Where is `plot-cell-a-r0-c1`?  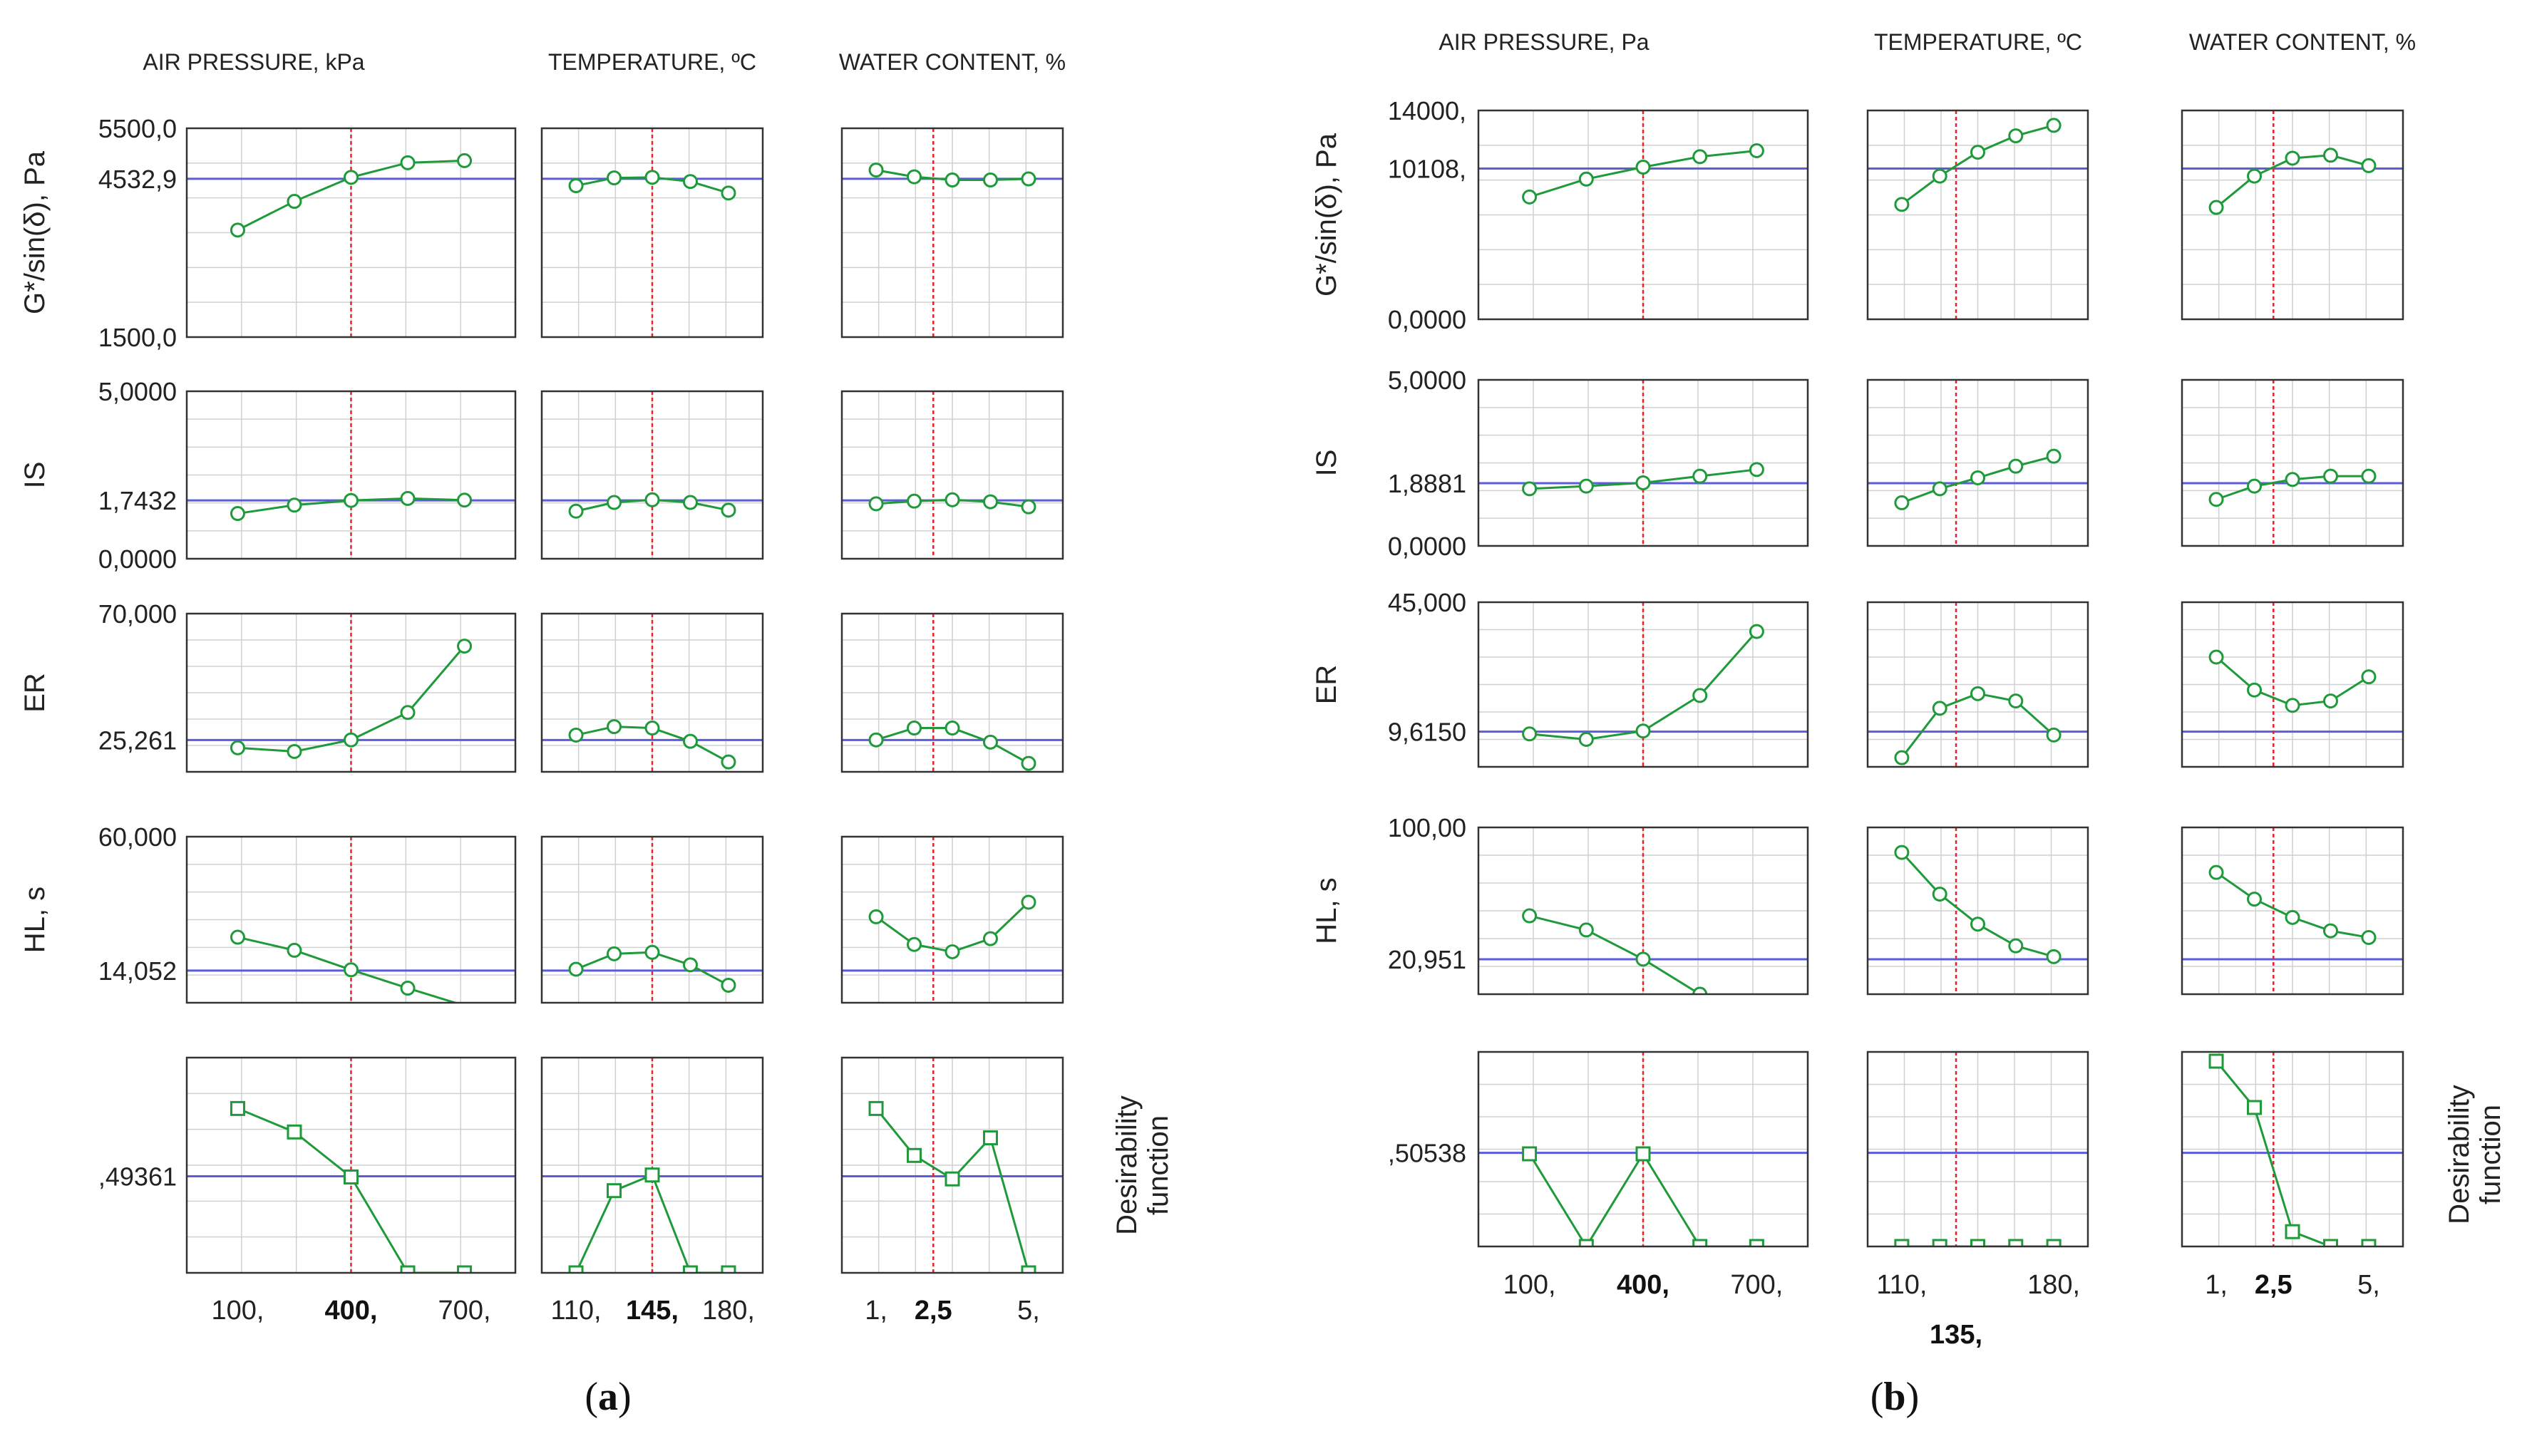
plot-cell-a-r0-c1 is located at coordinates (652, 233).